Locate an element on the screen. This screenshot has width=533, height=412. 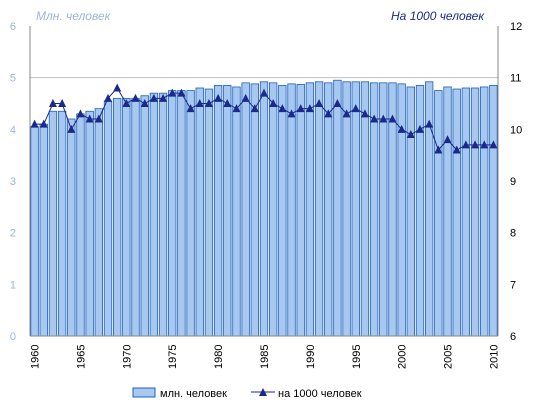
x-tick-label: 2000 is located at coordinates (403, 357).